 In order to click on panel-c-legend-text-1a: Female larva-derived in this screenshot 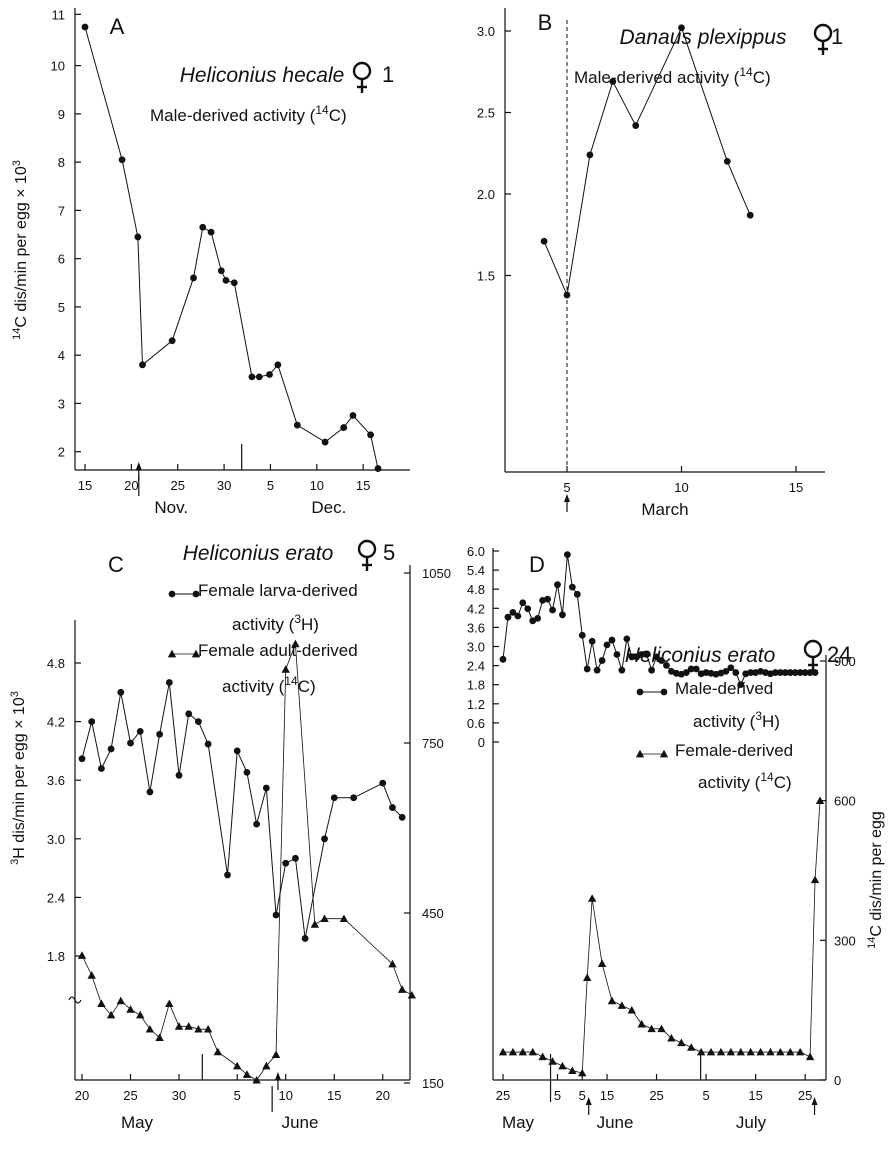, I will do `click(278, 590)`.